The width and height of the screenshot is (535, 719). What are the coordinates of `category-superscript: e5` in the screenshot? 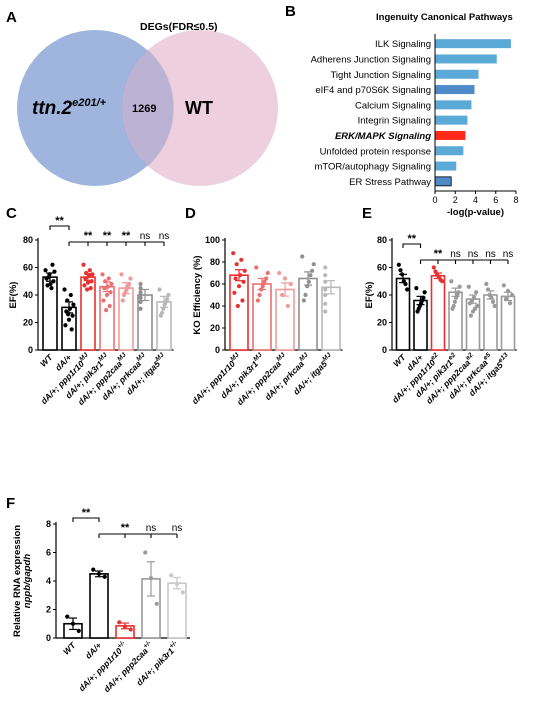 It's located at (487, 356).